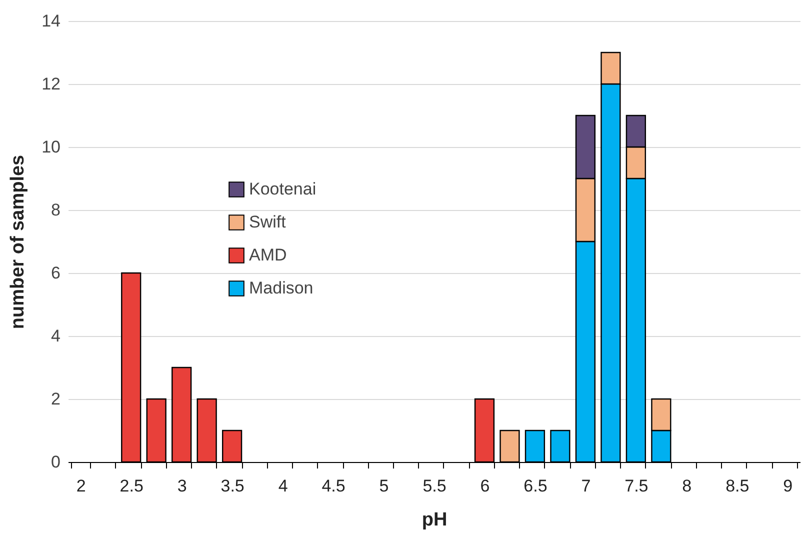  I want to click on y-tick-label: 14, so click(51, 21).